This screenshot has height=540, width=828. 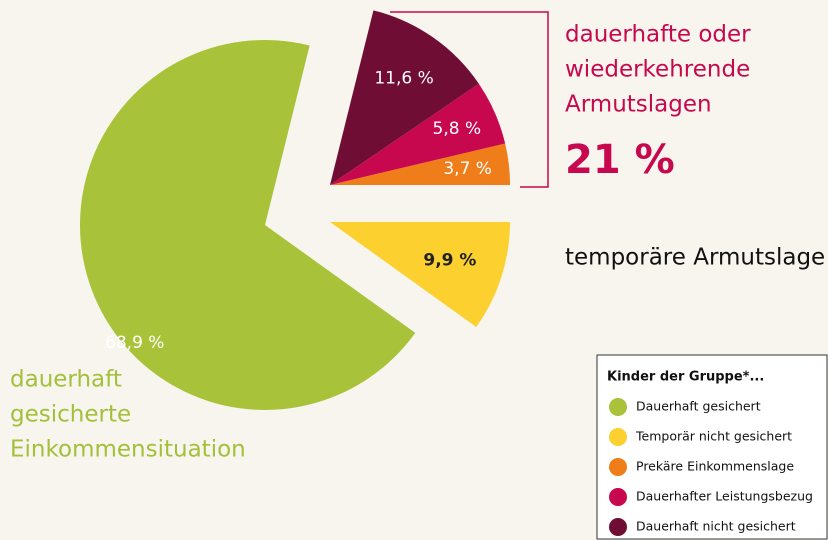 What do you see at coordinates (724, 496) in the screenshot?
I see `legend-label: Dauerhafter Leistungsbezug` at bounding box center [724, 496].